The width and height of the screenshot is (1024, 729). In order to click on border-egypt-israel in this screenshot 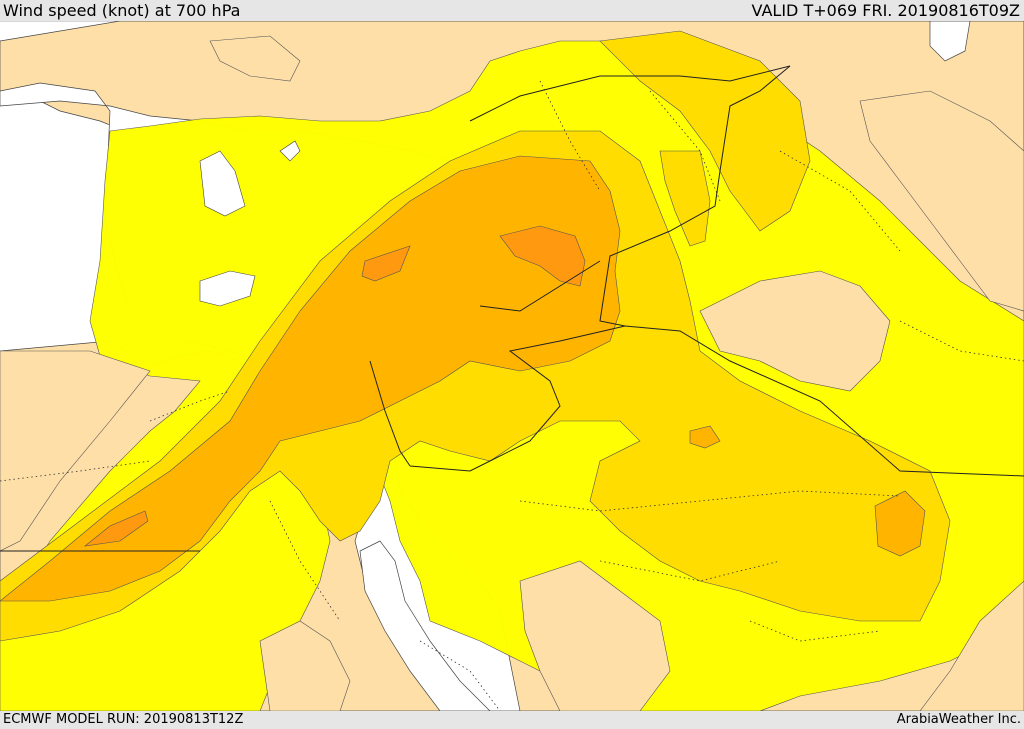, I will do `click(390, 413)`.